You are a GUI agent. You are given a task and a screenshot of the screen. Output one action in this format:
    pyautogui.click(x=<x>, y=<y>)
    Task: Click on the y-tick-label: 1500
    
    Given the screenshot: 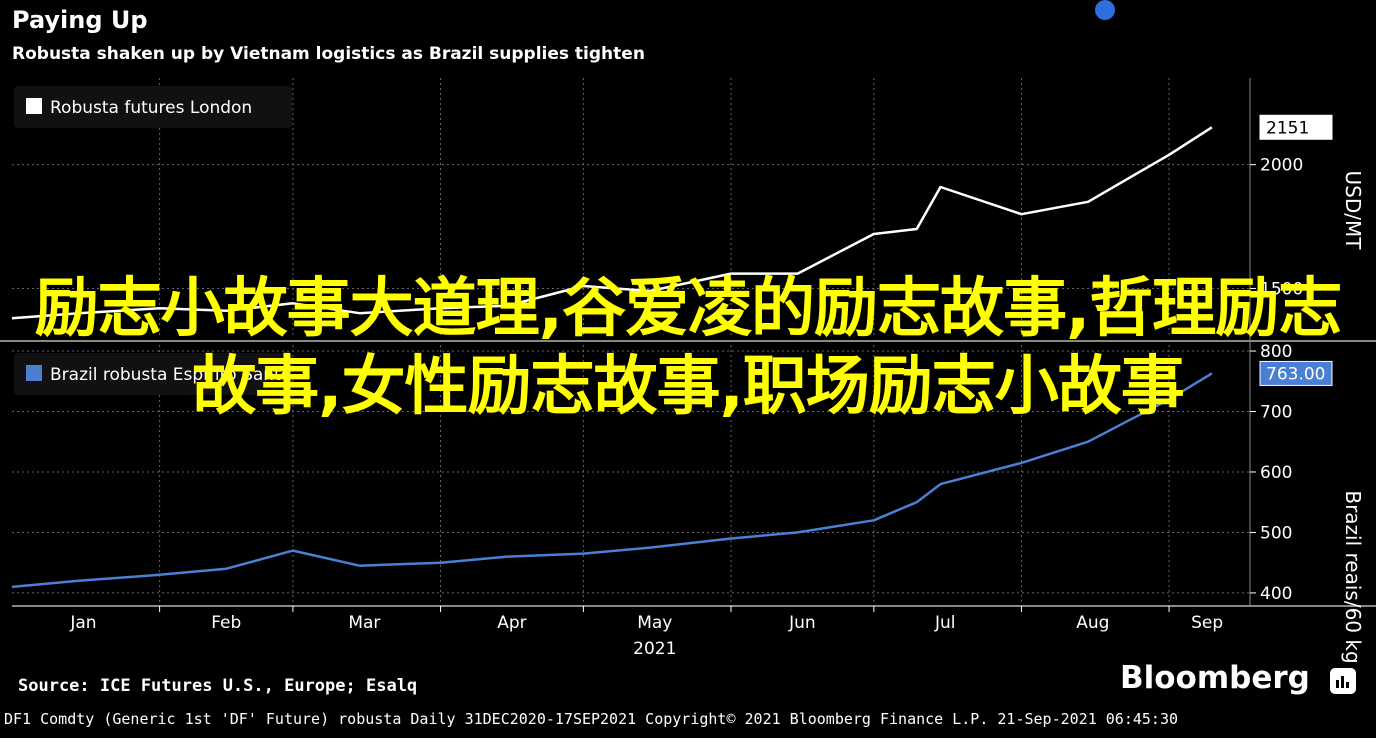 What is the action you would take?
    pyautogui.click(x=1281, y=289)
    